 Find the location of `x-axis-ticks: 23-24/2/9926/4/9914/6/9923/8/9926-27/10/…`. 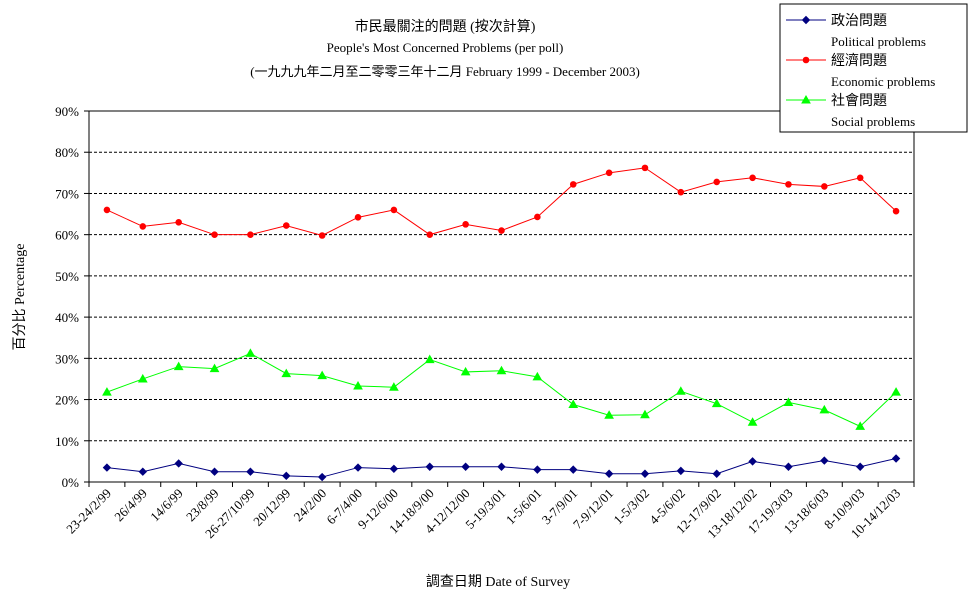

x-axis-ticks: 23-24/2/9926/4/9914/6/9923/8/9926-27/10/… is located at coordinates (489, 511).